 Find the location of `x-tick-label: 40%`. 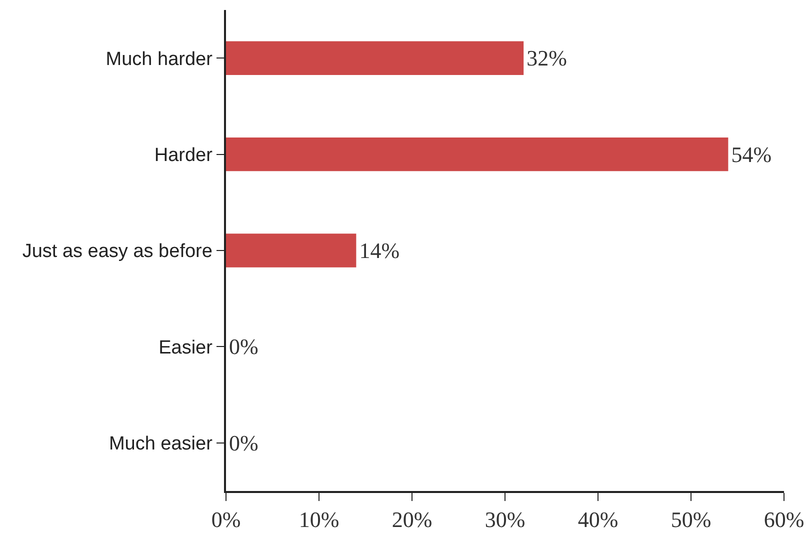

x-tick-label: 40% is located at coordinates (598, 519).